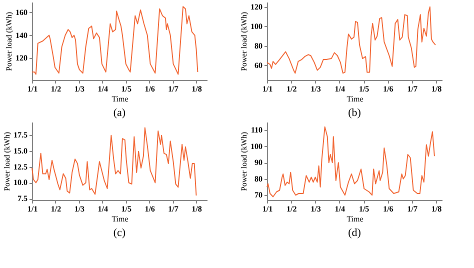 Image resolution: width=474 pixels, height=268 pixels. I want to click on text: (b), so click(355, 113).